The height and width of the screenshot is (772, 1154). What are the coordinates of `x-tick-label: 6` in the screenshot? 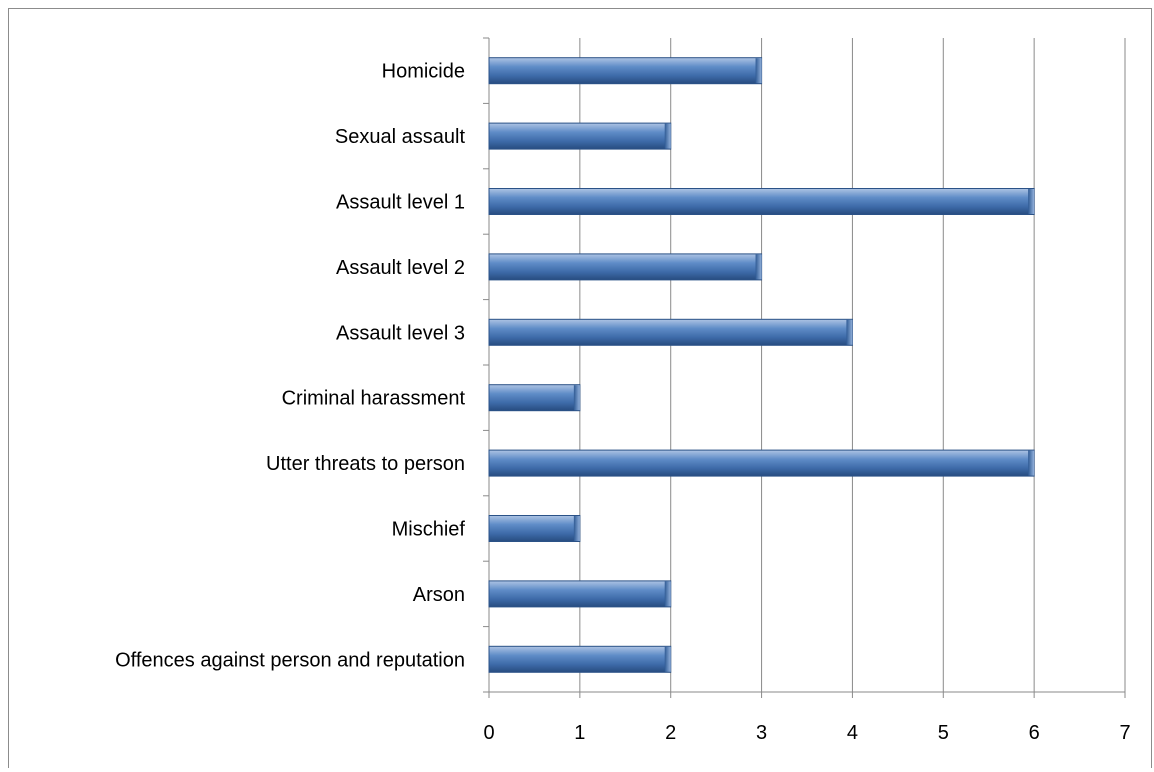 It's located at (1034, 733).